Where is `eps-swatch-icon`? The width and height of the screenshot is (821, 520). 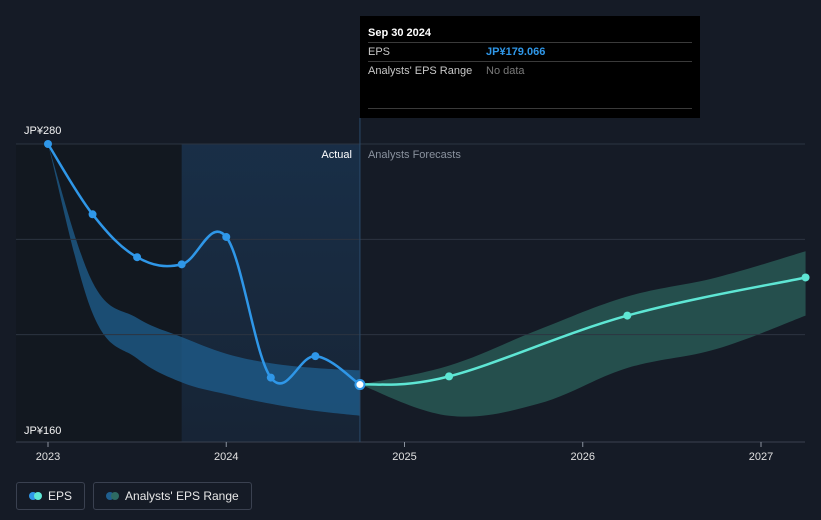 eps-swatch-icon is located at coordinates (35, 496).